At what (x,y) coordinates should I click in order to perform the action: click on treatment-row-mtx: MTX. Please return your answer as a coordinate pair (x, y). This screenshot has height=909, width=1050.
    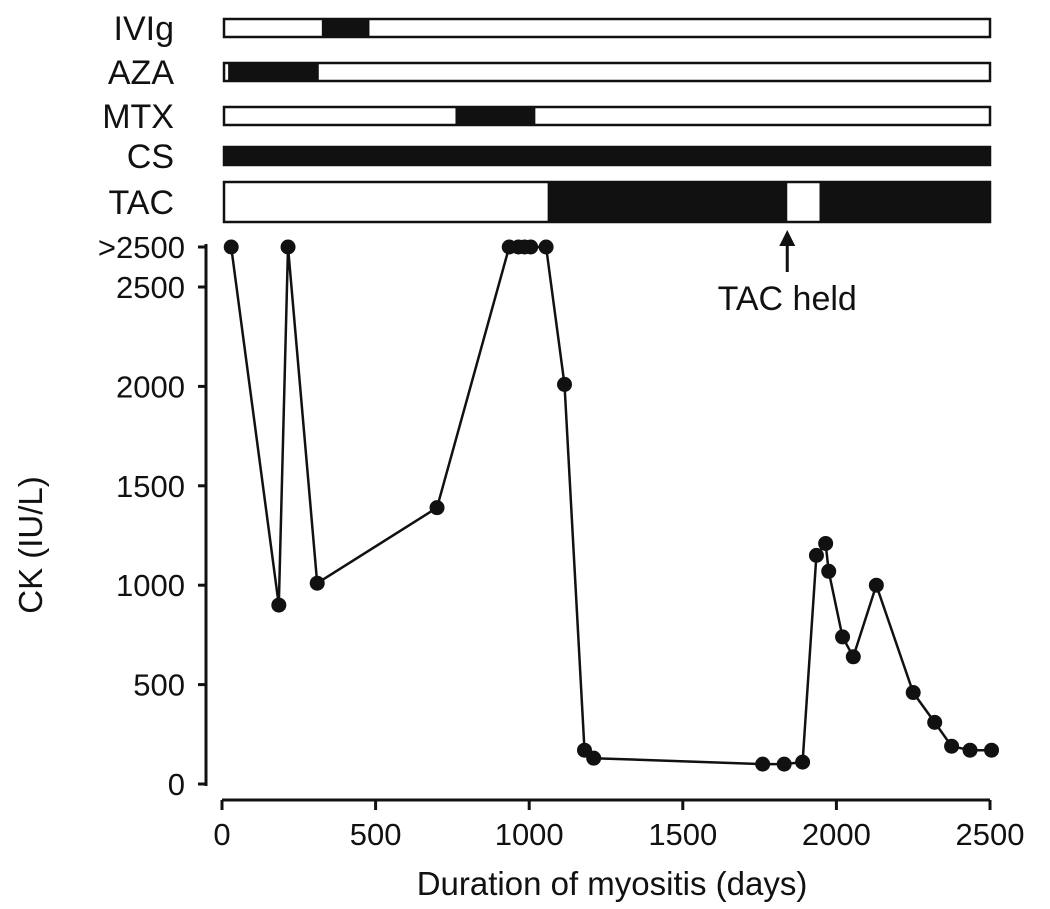
    Looking at the image, I should click on (547, 117).